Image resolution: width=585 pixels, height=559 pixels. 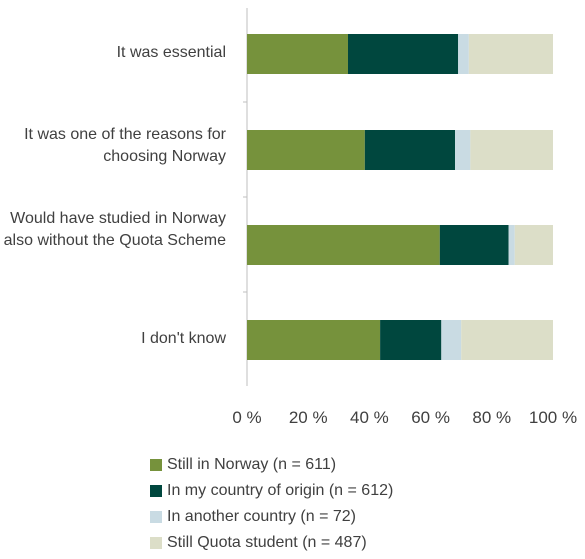 What do you see at coordinates (267, 542) in the screenshot?
I see `legend-label: Still Quota student (n = 487)` at bounding box center [267, 542].